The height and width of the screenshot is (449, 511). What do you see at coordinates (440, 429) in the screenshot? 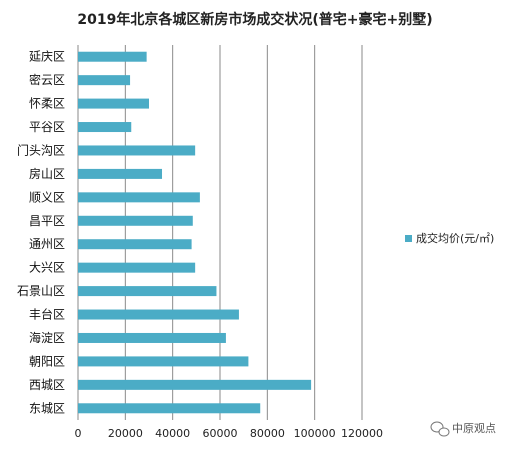
I see `wechat-icon` at bounding box center [440, 429].